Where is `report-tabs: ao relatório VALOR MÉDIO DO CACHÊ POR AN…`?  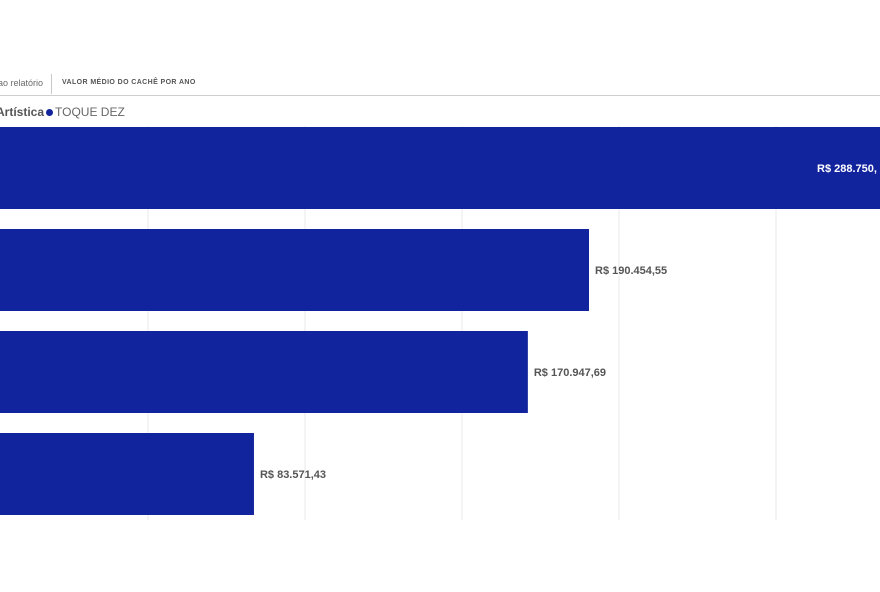 report-tabs: ao relatório VALOR MÉDIO DO CACHÊ POR AN… is located at coordinates (440, 85).